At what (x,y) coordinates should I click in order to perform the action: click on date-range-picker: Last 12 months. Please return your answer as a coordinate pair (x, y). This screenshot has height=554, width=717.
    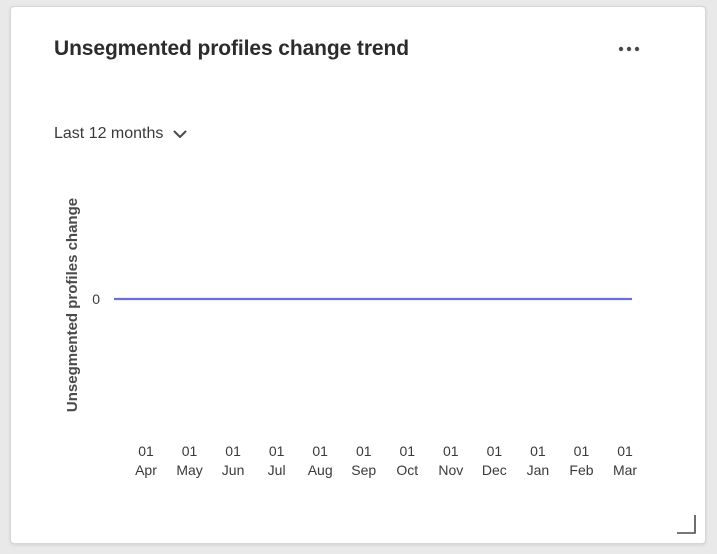
    Looking at the image, I should click on (120, 134).